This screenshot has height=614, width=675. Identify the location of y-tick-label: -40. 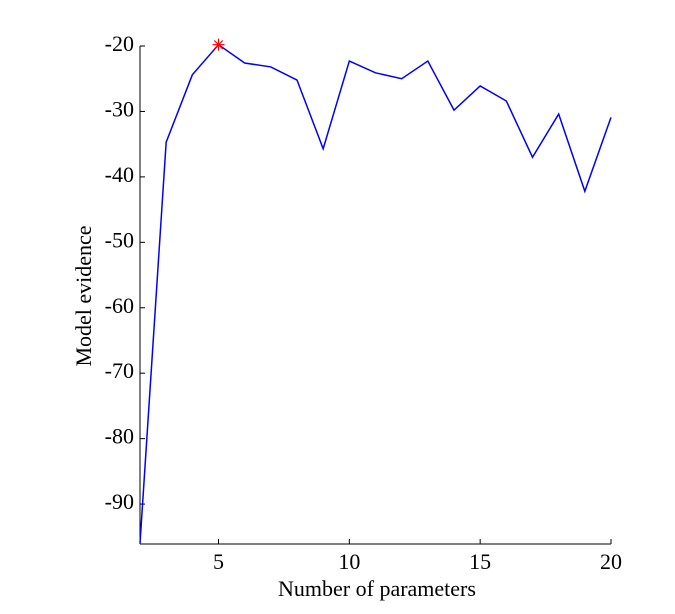
(119, 174).